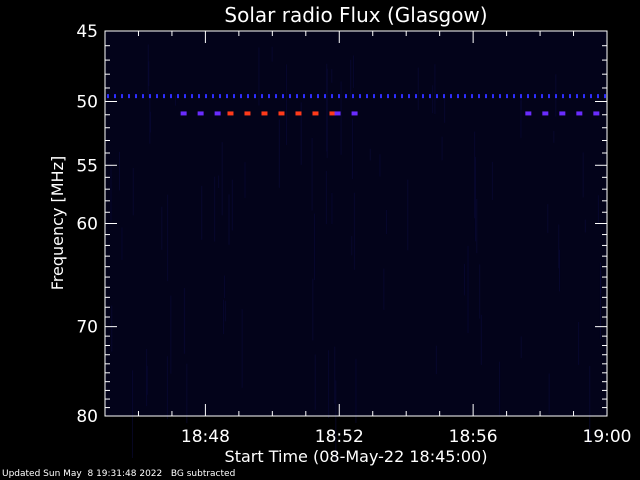 The height and width of the screenshot is (480, 640). What do you see at coordinates (82, 474) in the screenshot?
I see `updated-timestamp: Updated Sun May 8 19:31:48 2022` at bounding box center [82, 474].